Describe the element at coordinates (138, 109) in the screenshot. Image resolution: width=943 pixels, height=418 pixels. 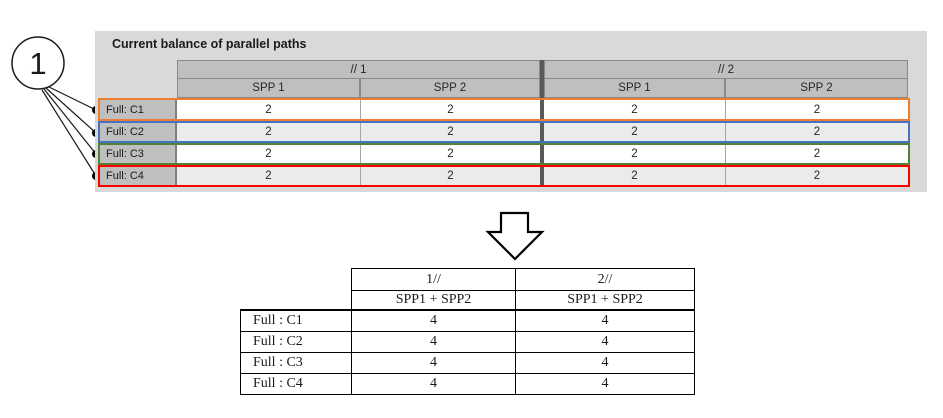
I see `row-label-c1: Full: C1` at that location.